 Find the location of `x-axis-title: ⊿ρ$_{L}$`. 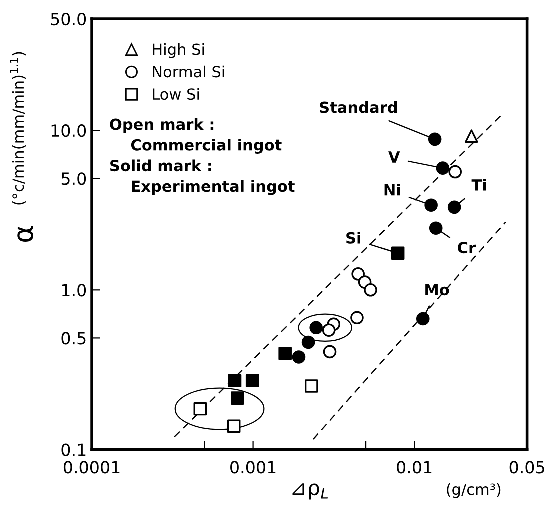

x-axis-title: ⊿ρ$_{L}$ is located at coordinates (310, 492).